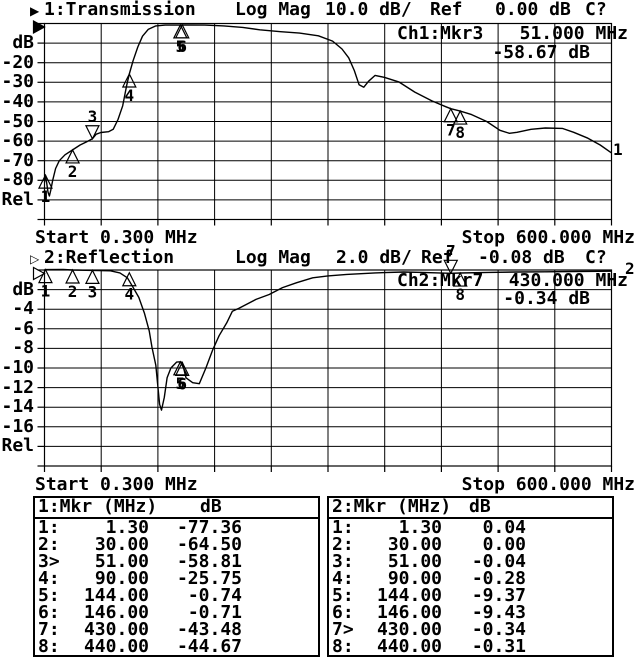 The width and height of the screenshot is (640, 659). I want to click on marker-table-2-row: 3: 51.00 -0.04, so click(470, 561).